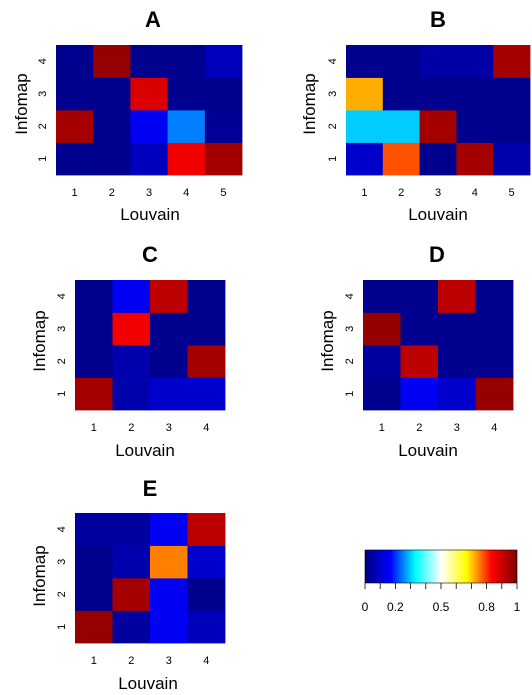 This screenshot has width=532, height=695. Describe the element at coordinates (486, 607) in the screenshot. I see `colorbar-tick-label: 0.8` at that location.